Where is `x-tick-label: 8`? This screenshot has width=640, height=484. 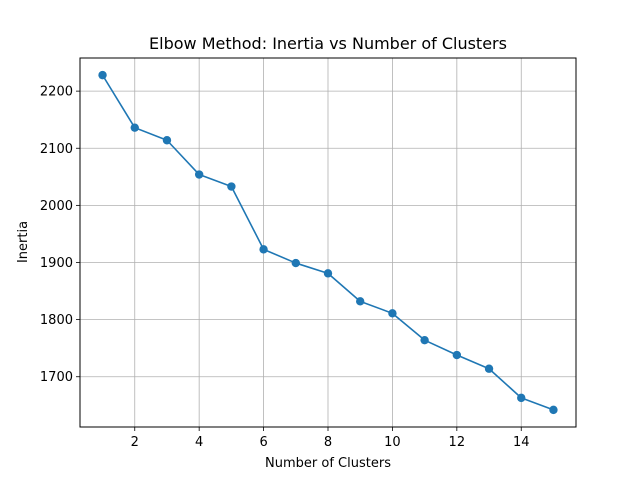 x-tick-label: 8 is located at coordinates (328, 442).